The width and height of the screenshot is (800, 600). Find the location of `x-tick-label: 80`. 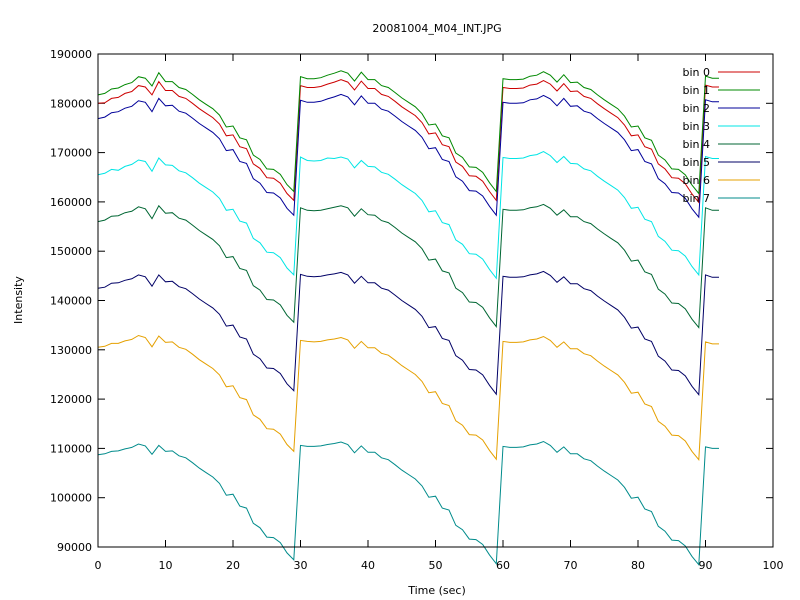

x-tick-label: 80 is located at coordinates (638, 565).